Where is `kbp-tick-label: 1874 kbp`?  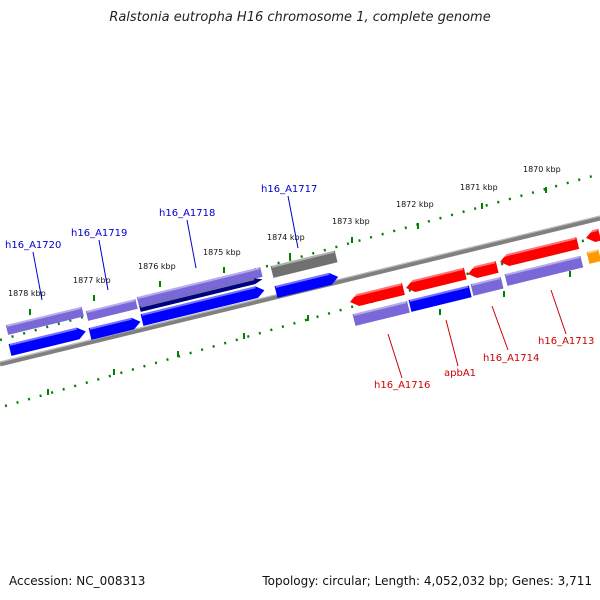 kbp-tick-label: 1874 kbp is located at coordinates (286, 237).